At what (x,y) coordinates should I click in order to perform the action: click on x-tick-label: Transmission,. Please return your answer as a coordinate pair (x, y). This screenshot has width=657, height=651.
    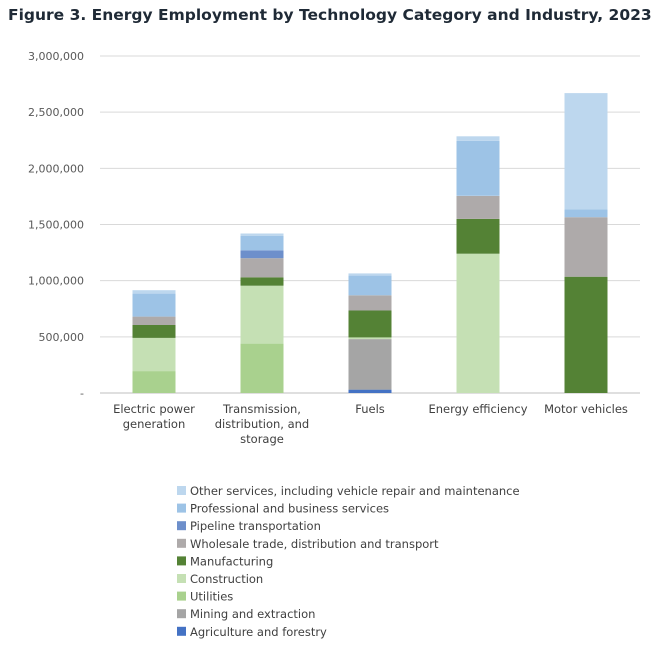
    Looking at the image, I should click on (261, 409).